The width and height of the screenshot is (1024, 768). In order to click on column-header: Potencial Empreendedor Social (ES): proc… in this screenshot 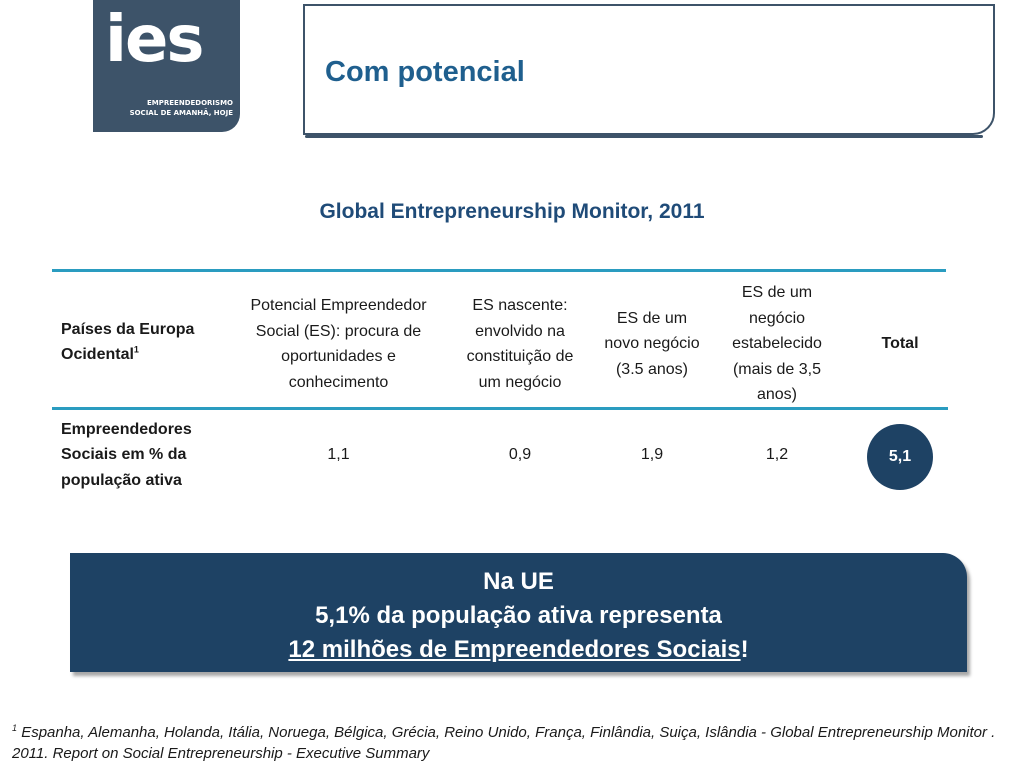, I will do `click(338, 344)`.